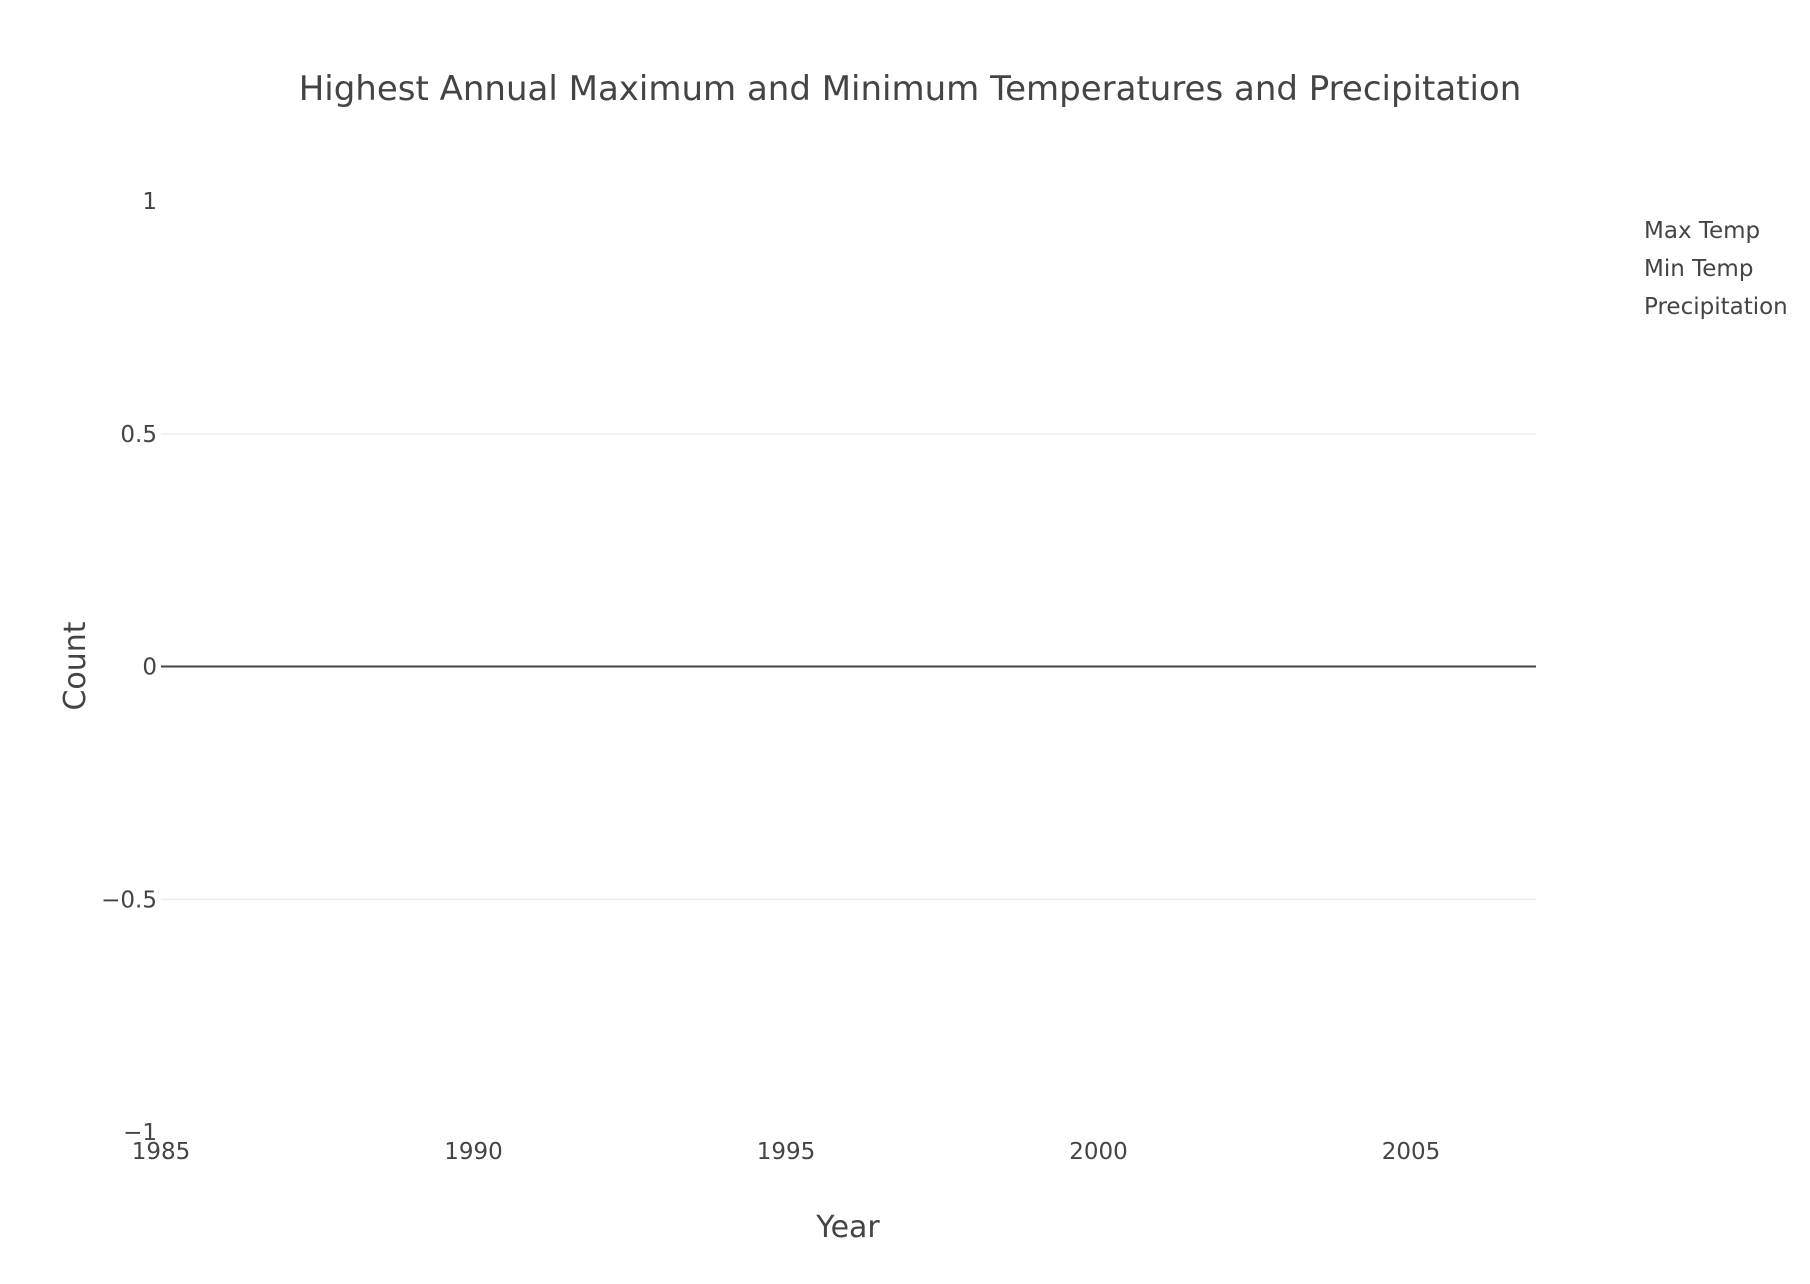 Image resolution: width=1810 pixels, height=1284 pixels. Describe the element at coordinates (1098, 1152) in the screenshot. I see `x-tick-label: 2000` at that location.